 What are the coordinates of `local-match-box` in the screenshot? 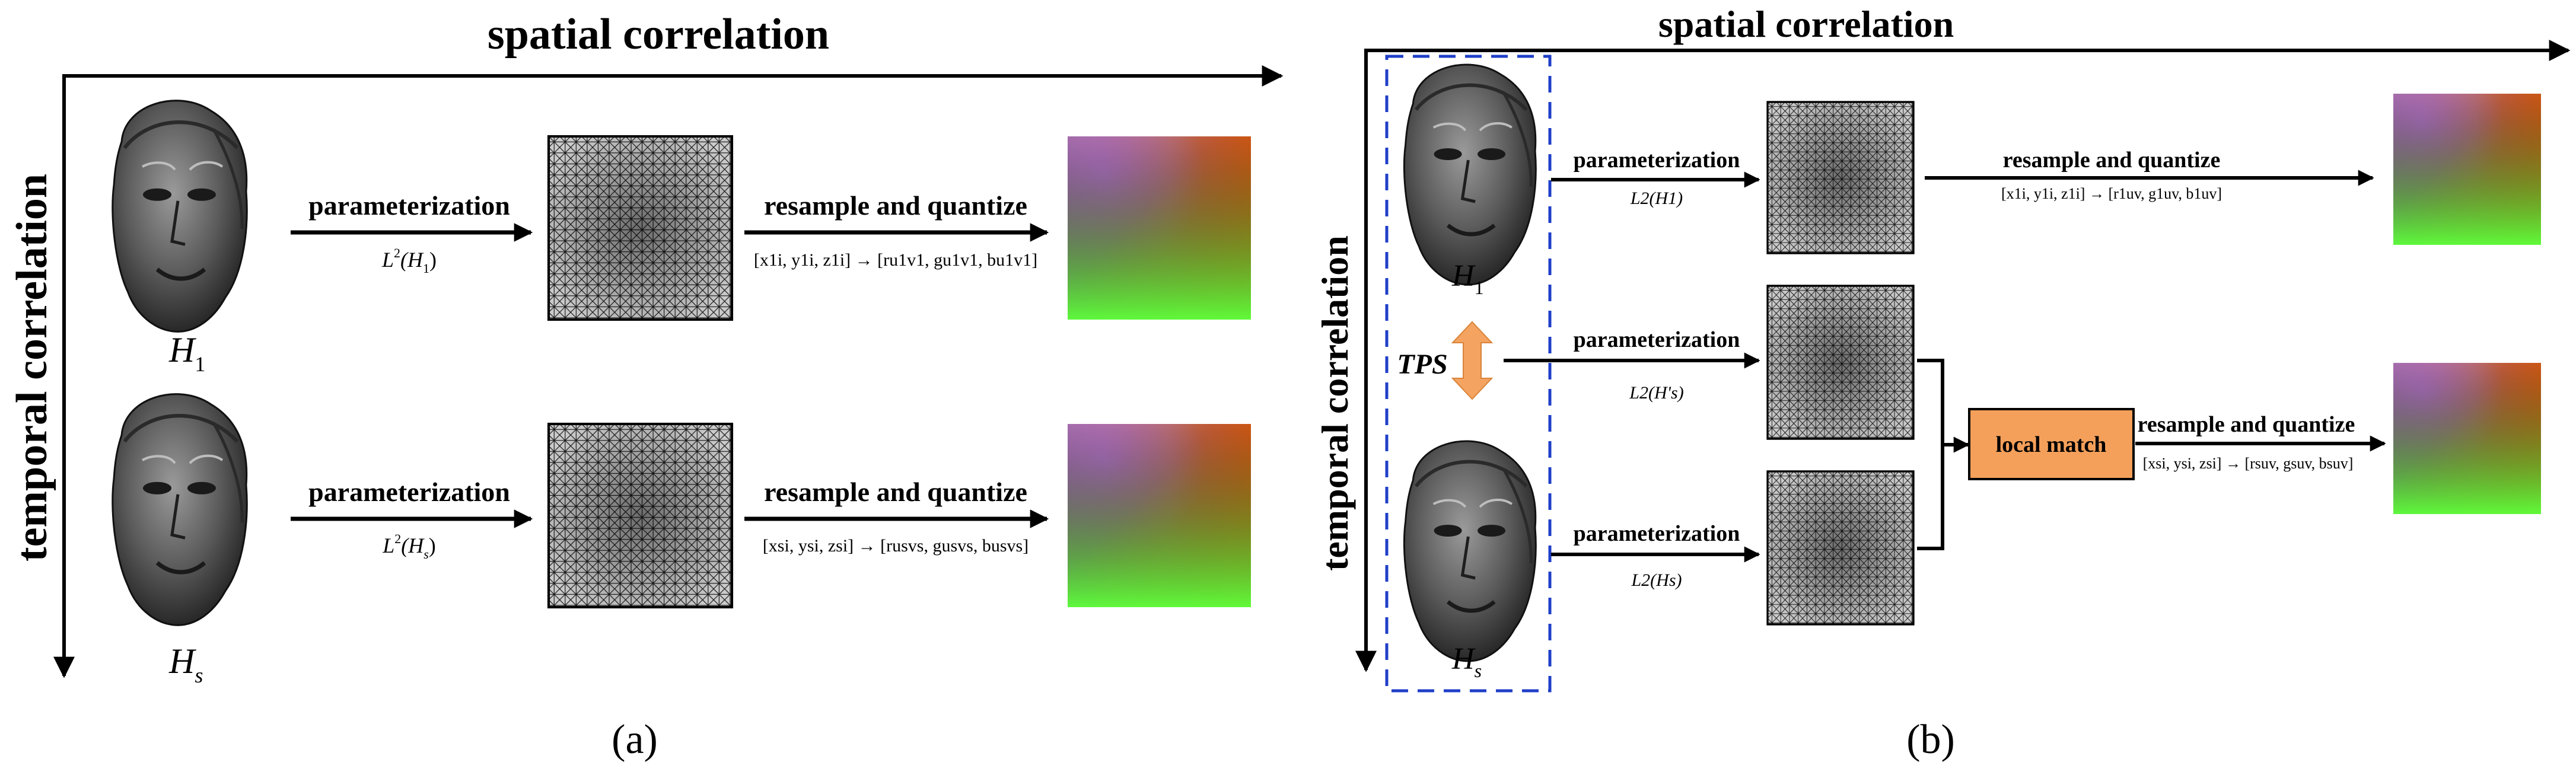 It's located at (2051, 444).